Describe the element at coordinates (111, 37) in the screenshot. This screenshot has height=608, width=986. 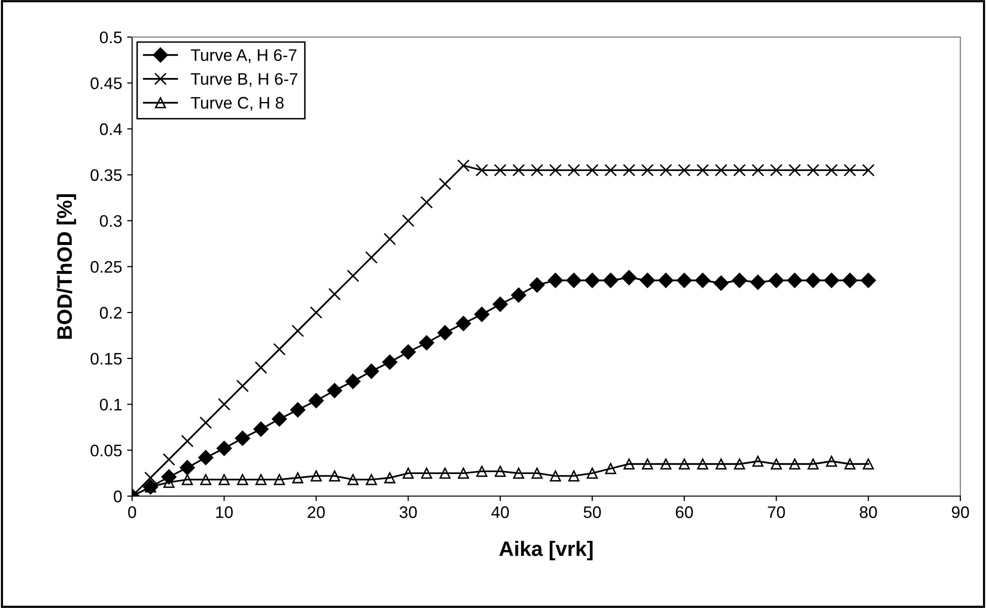
I see `y-tick-label: 0.5` at that location.